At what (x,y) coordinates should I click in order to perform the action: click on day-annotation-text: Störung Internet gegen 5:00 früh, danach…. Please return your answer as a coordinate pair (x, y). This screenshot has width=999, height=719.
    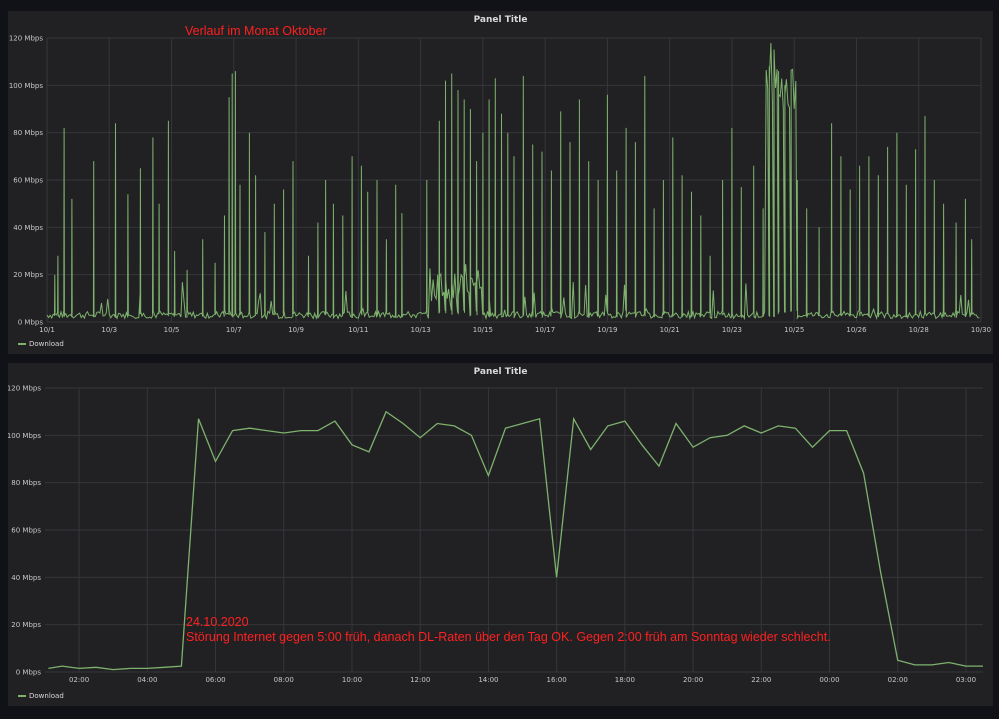
    Looking at the image, I should click on (508, 637).